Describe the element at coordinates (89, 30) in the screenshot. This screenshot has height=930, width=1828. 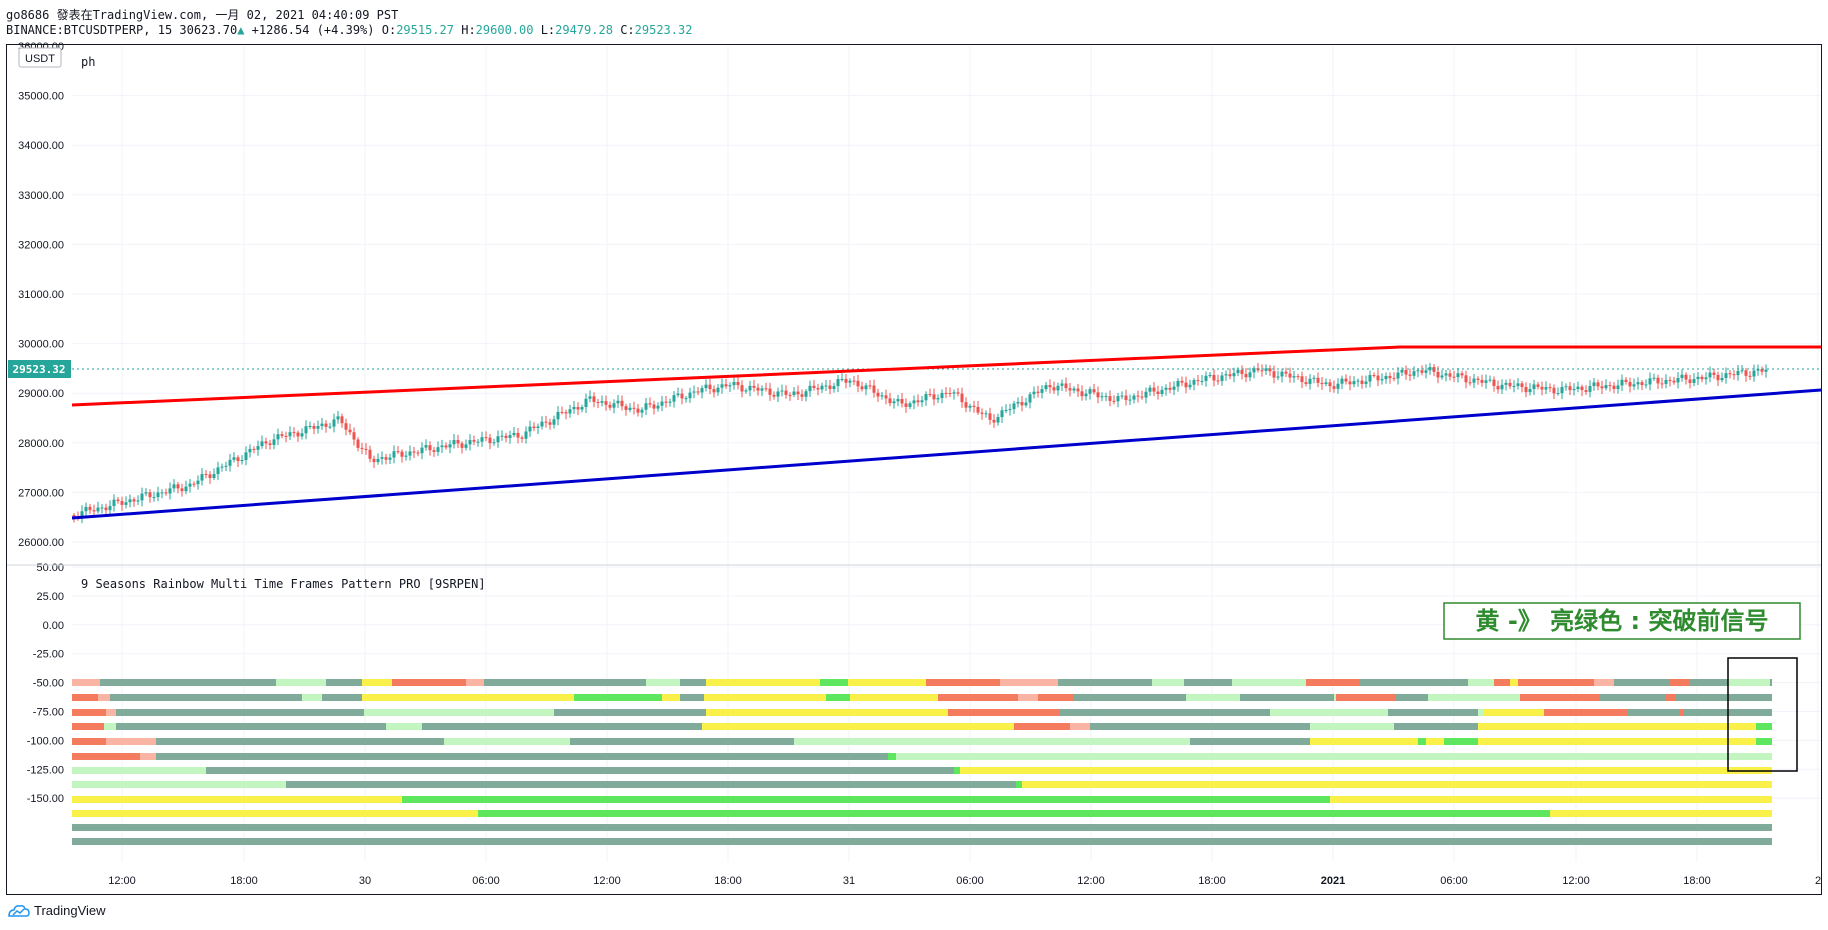
I see `symbol-name: BINANCE:BTCUSDTPERP, 15` at that location.